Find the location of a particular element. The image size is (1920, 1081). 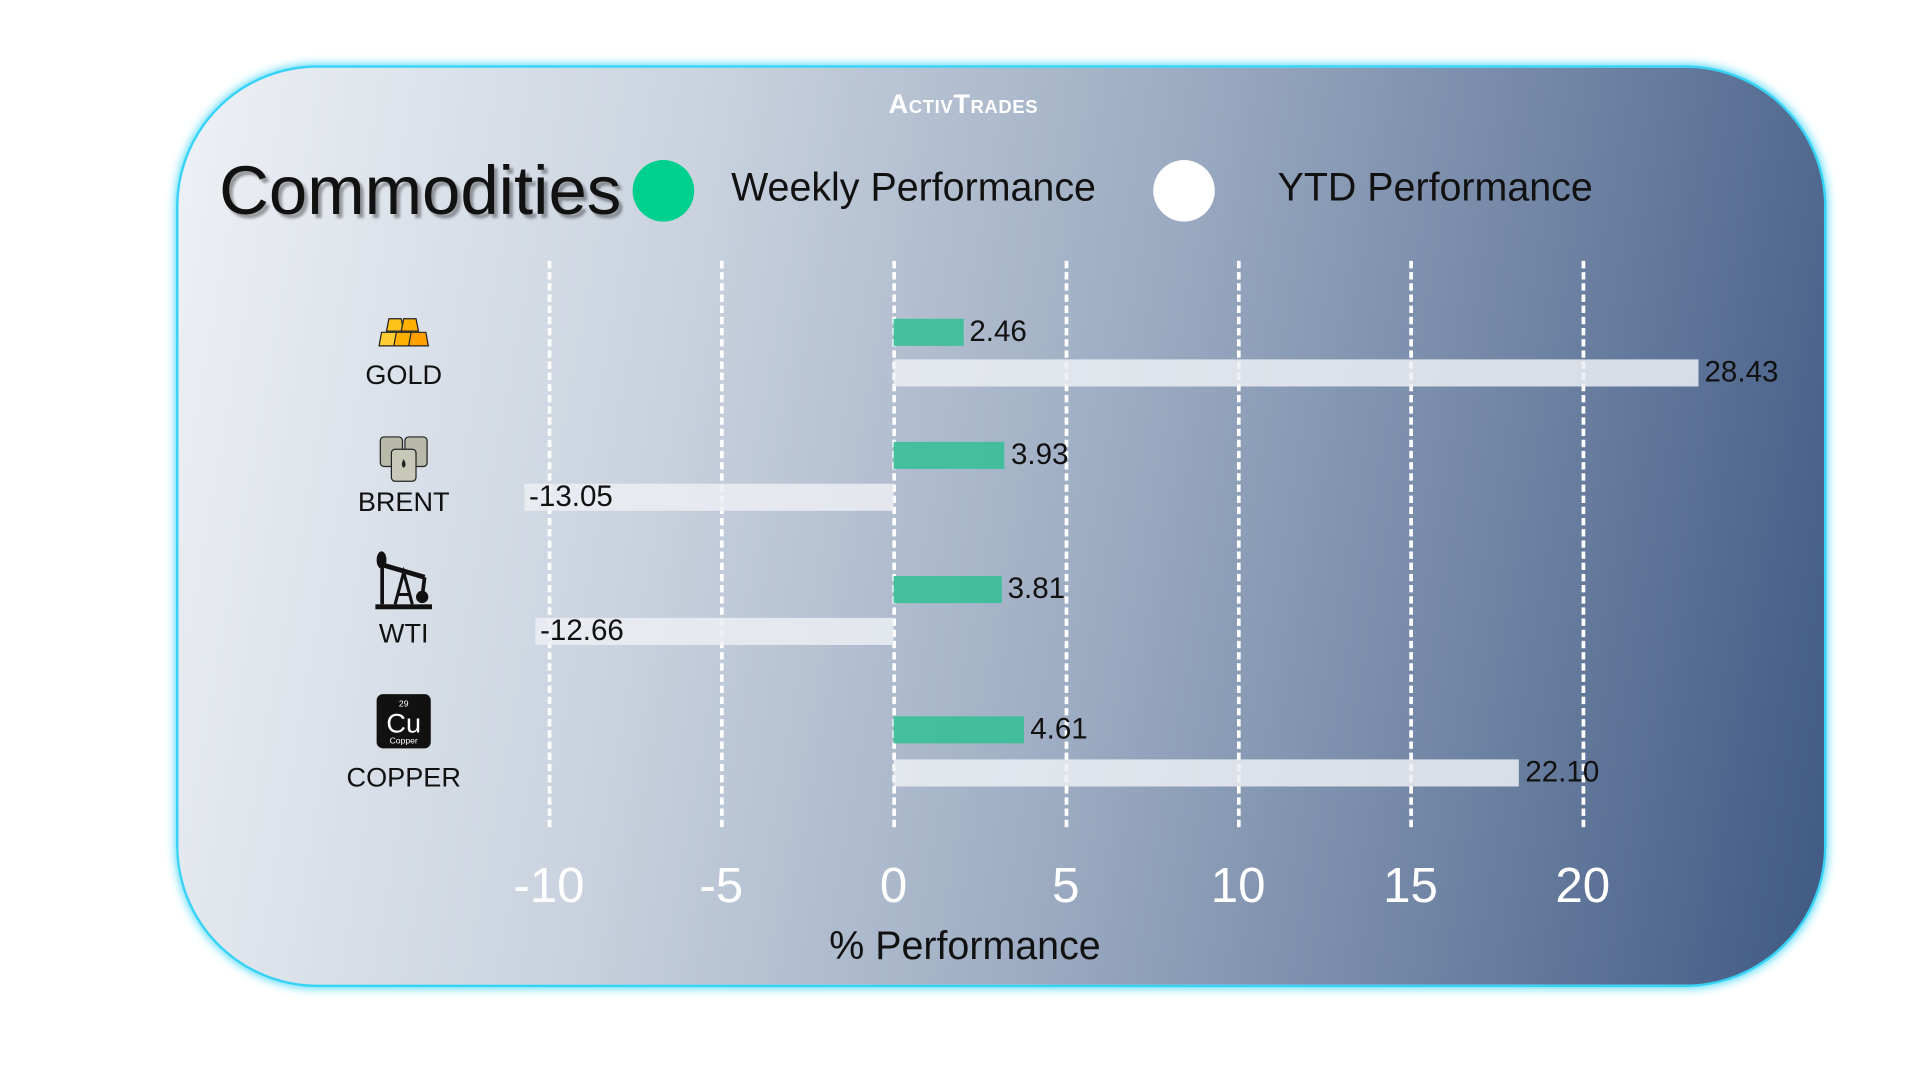

ytd-value-label: -13.05 is located at coordinates (571, 497).